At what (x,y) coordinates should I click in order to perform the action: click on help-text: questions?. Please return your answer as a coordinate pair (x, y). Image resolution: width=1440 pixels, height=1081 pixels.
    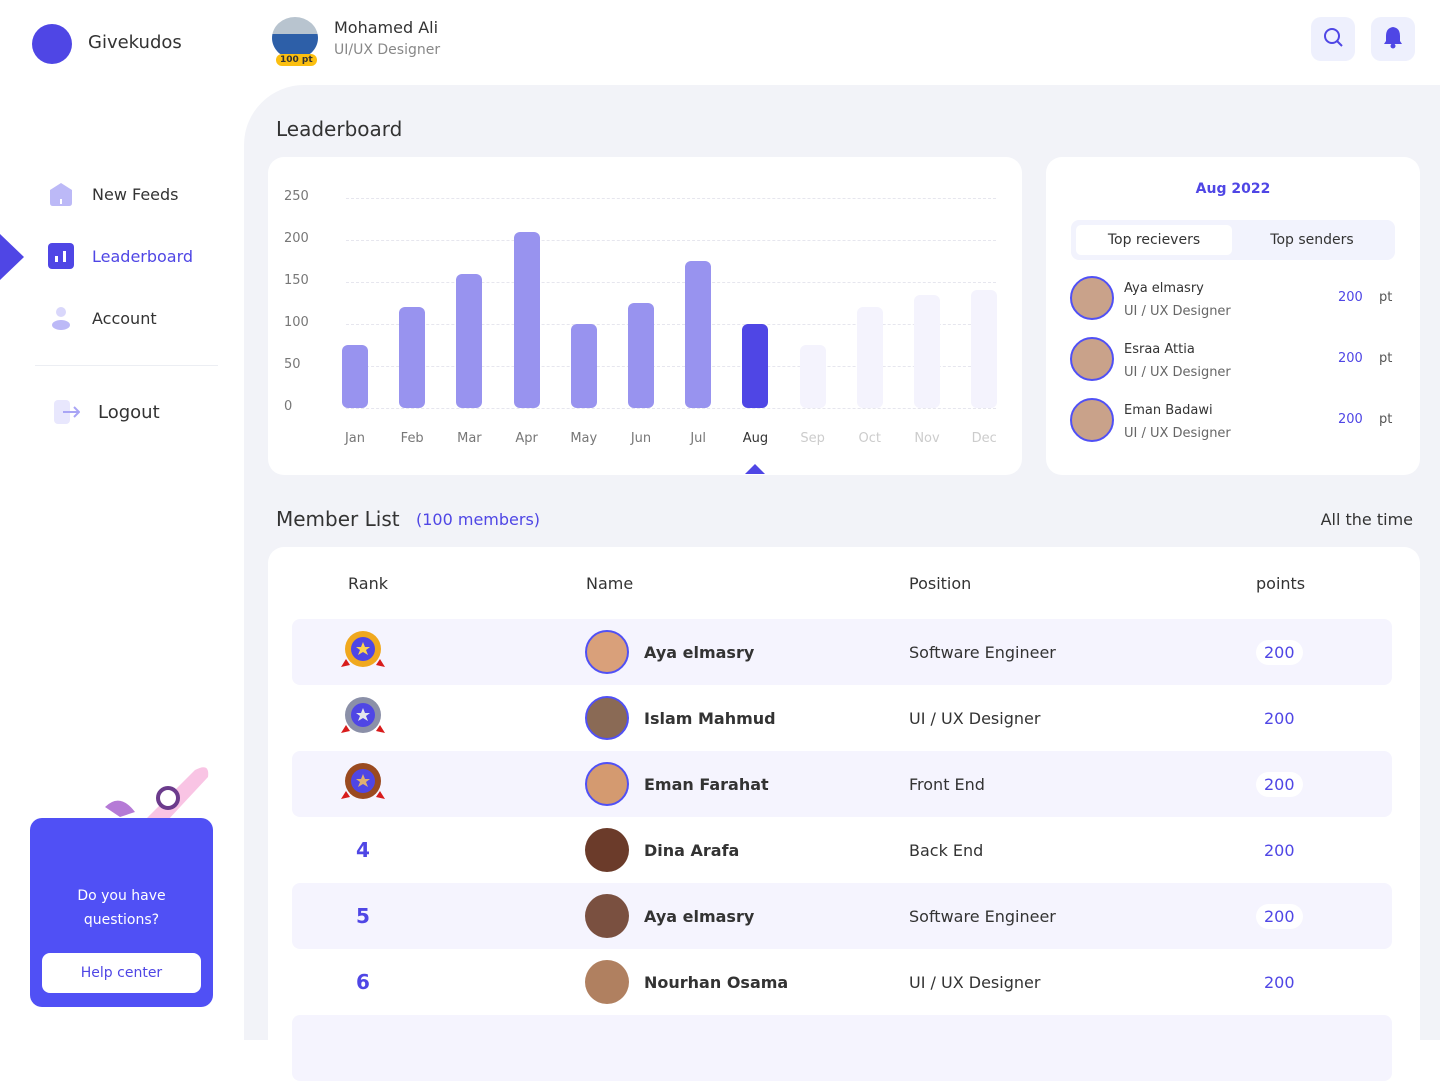
    Looking at the image, I should click on (121, 920).